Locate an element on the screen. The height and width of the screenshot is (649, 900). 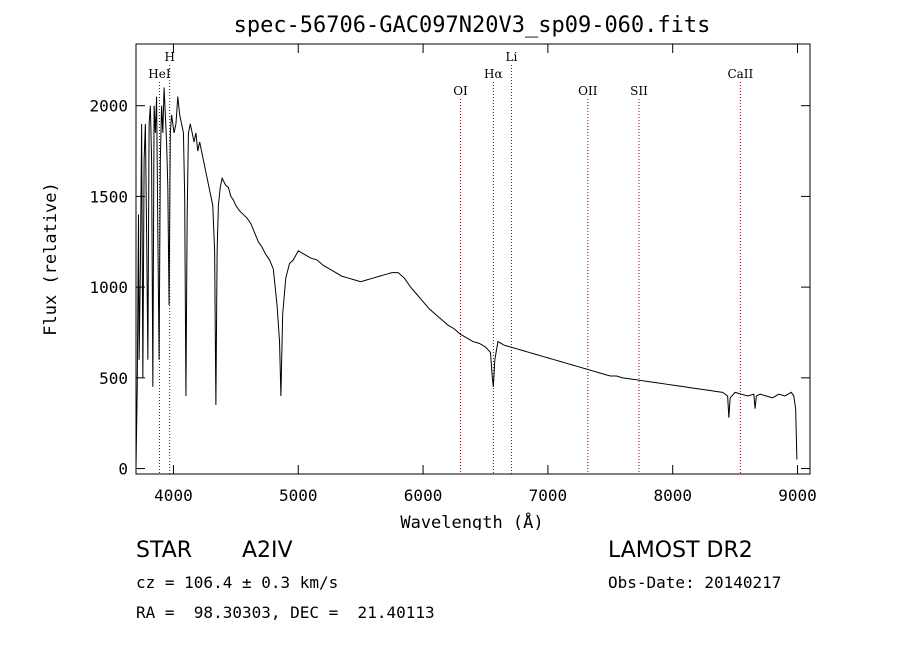
y-tick-label: 1500 is located at coordinates (108, 196).